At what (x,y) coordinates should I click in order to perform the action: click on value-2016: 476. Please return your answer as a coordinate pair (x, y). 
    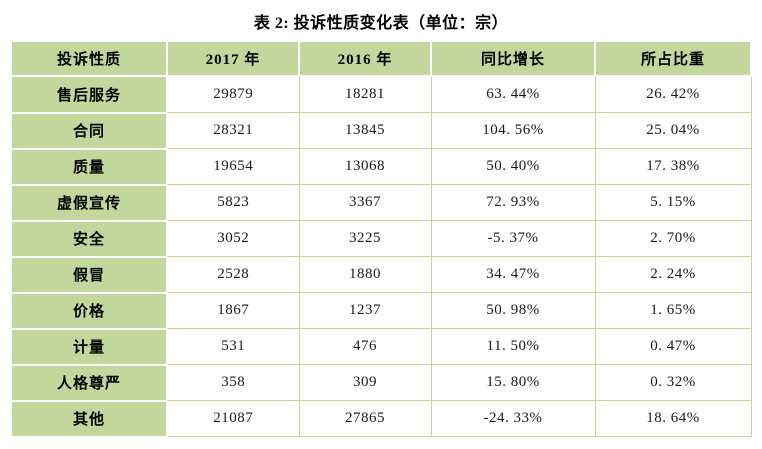
    Looking at the image, I should click on (365, 346).